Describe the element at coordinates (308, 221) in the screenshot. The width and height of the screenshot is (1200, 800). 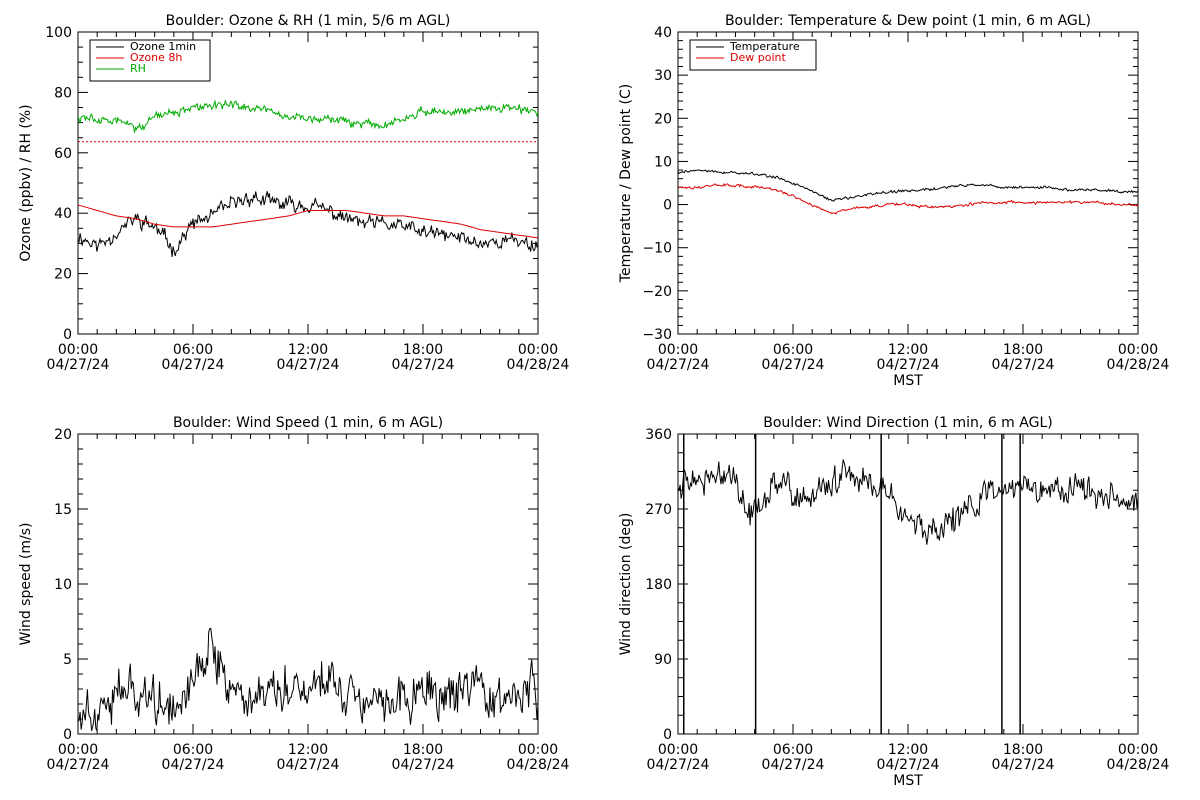
I see `series-line-ozone-8h` at that location.